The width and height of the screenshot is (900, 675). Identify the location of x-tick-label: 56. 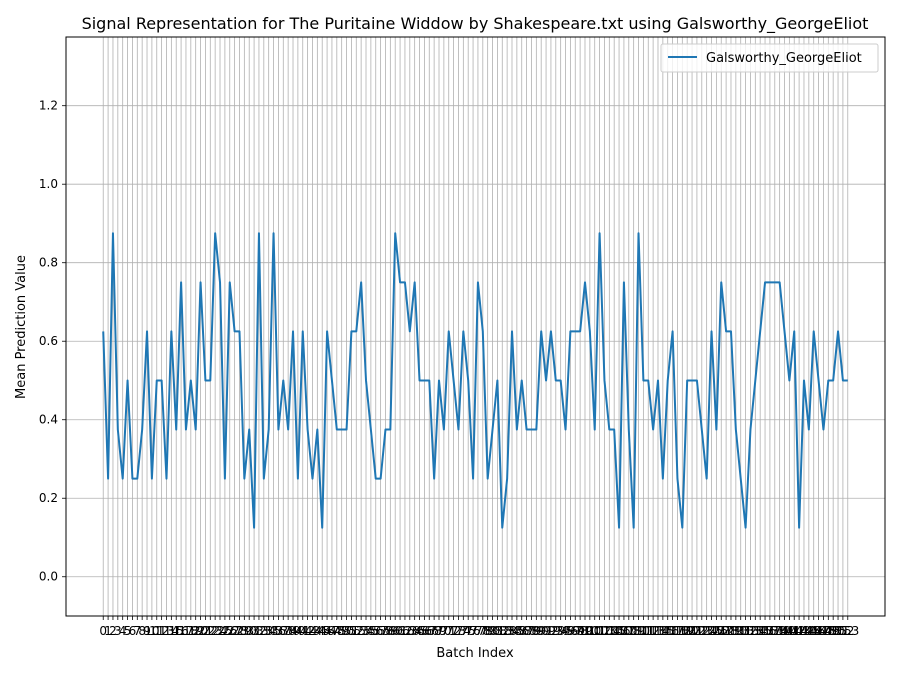
(375, 631).